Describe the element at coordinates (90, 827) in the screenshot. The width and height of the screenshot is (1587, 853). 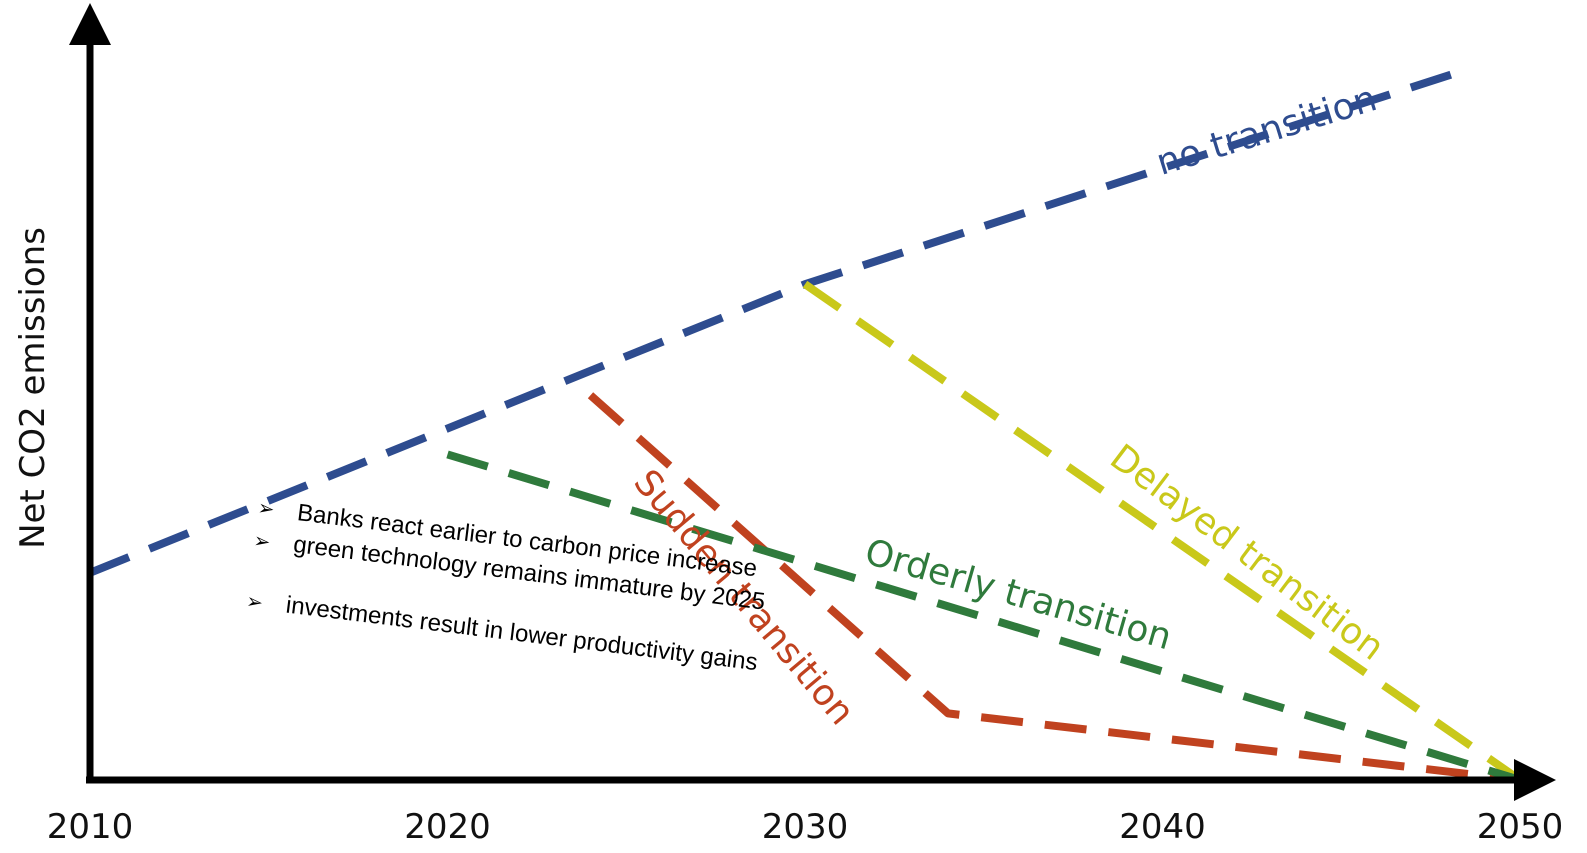
I see `x-tick-label: 2010` at that location.